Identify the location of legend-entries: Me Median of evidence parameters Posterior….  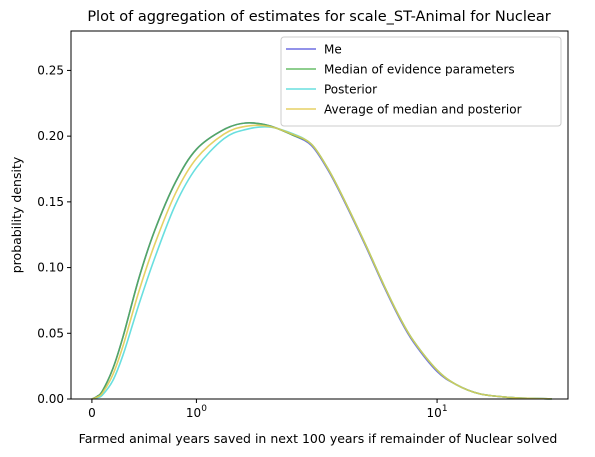
(404, 80).